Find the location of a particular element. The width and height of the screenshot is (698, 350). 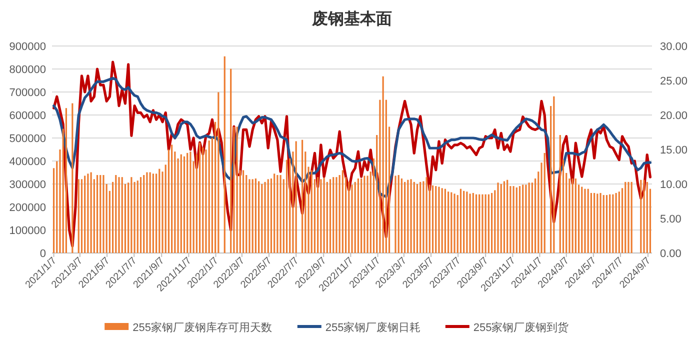

y2-tick-label: 25.00 is located at coordinates (674, 82).